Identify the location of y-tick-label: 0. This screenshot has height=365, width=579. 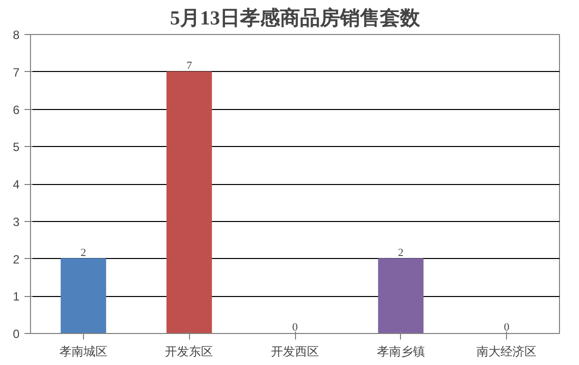
(16, 334).